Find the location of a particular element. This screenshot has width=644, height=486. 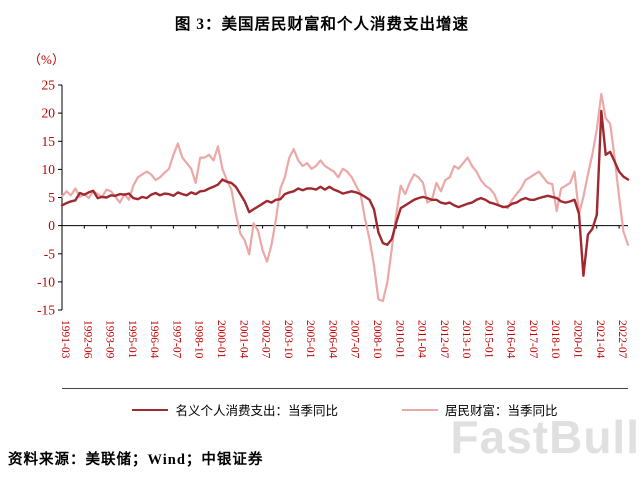

x-tick-label: 2003-10 is located at coordinates (288, 339).